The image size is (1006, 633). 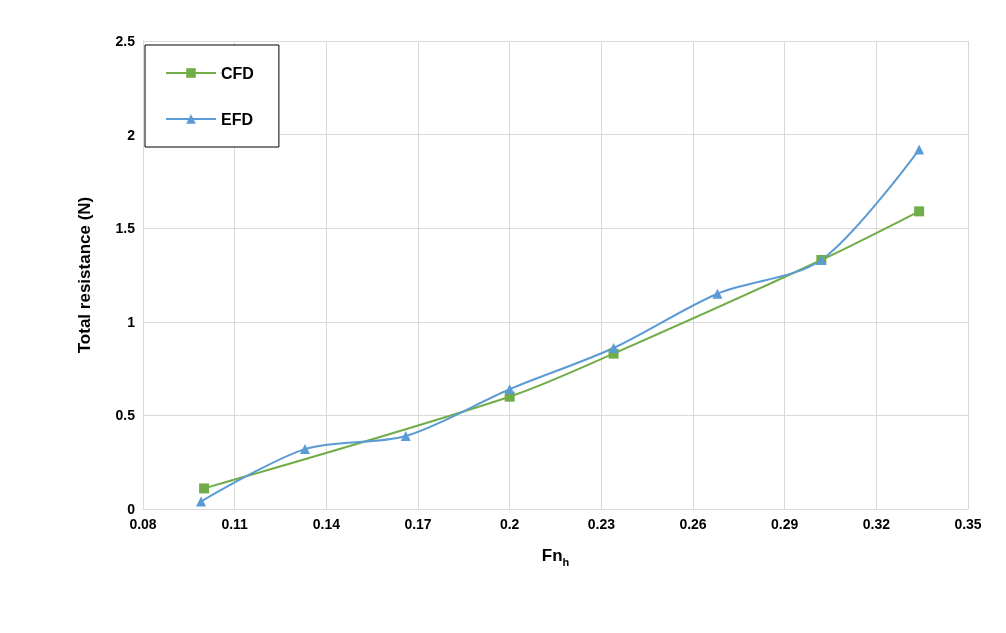 I want to click on y-tick-label: 2, so click(x=131, y=134).